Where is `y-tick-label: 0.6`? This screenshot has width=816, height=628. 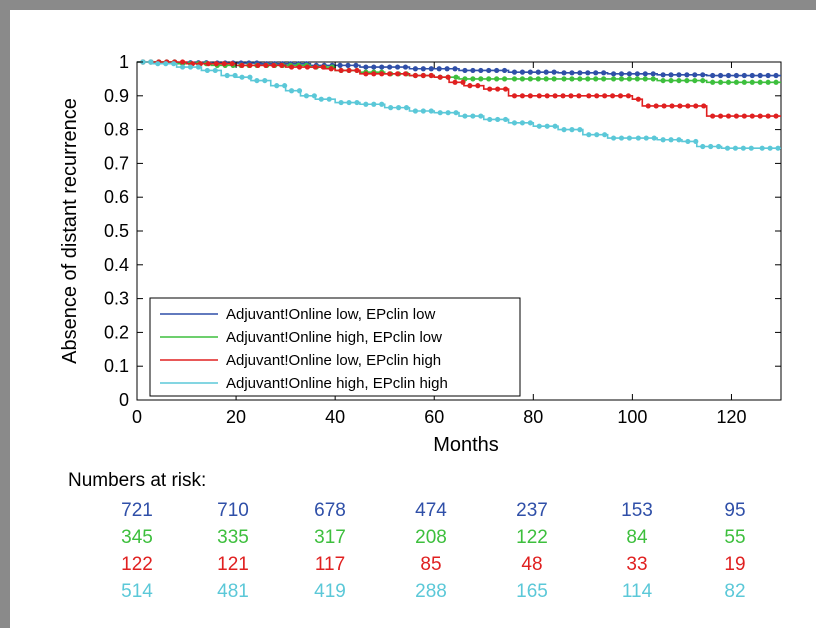
y-tick-label: 0.6 is located at coordinates (116, 197).